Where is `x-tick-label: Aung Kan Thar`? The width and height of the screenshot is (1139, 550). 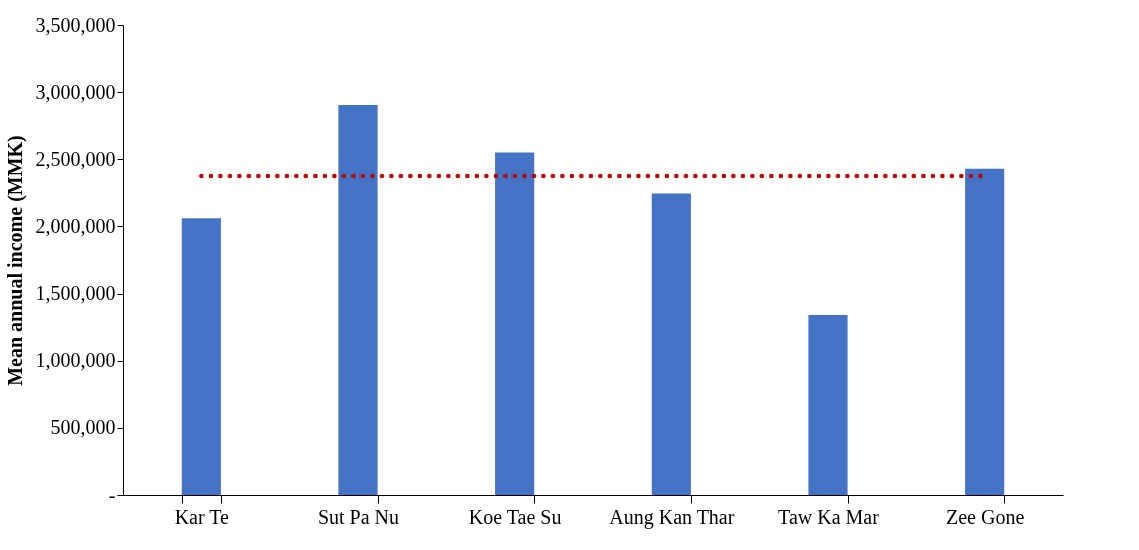 x-tick-label: Aung Kan Thar is located at coordinates (672, 517).